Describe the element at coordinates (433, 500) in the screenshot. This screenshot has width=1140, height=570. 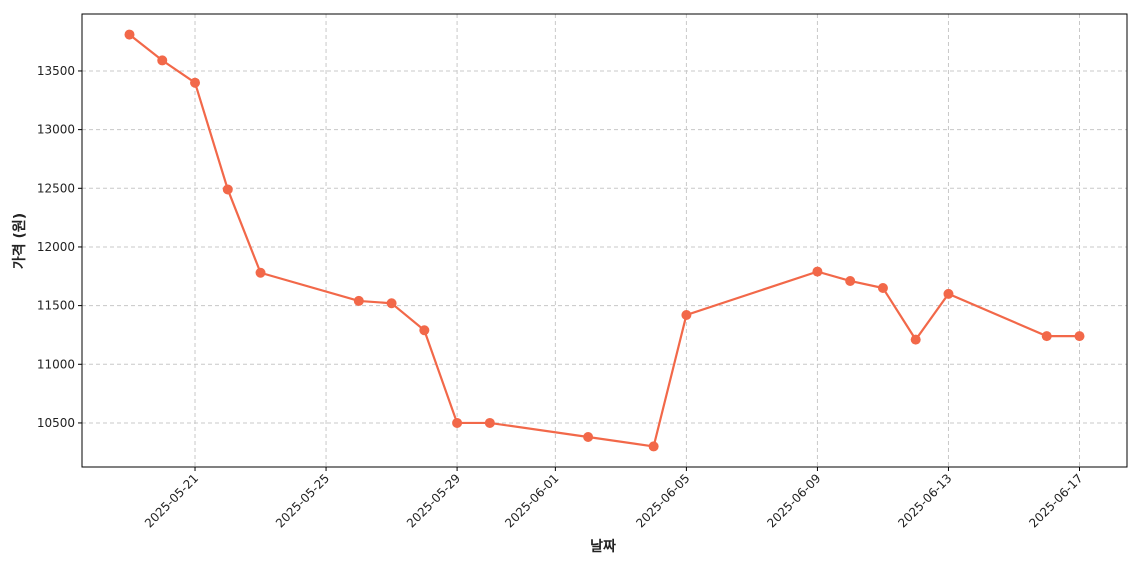
I see `x-tick-label: 2025-05-29` at that location.